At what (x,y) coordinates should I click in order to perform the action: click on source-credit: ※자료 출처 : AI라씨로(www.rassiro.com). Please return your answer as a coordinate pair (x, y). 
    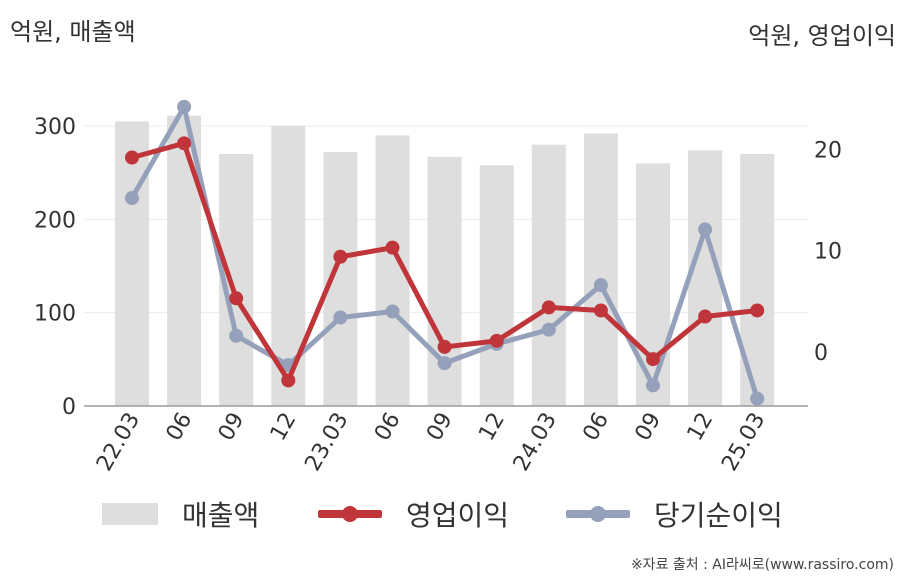
    Looking at the image, I should click on (762, 565).